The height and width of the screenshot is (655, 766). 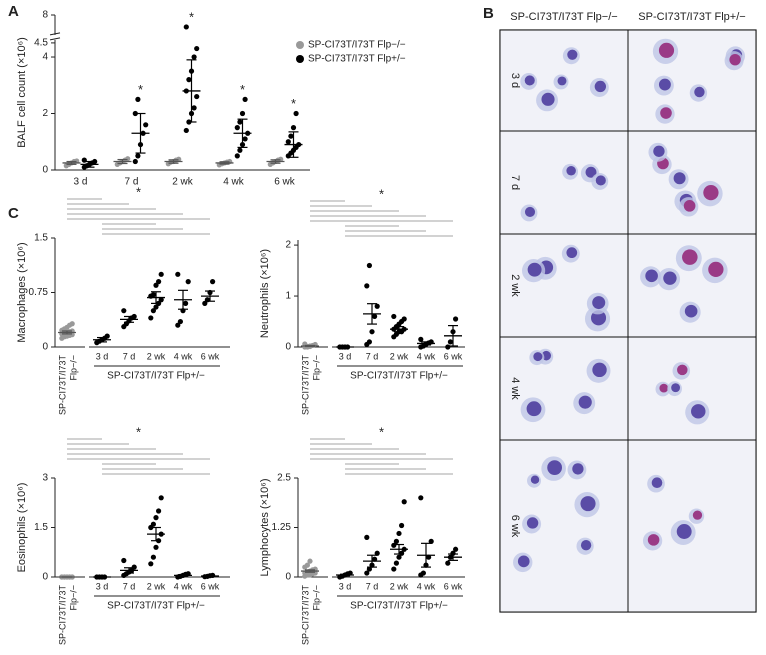 I want to click on row-label: 7 d, so click(x=515, y=182).